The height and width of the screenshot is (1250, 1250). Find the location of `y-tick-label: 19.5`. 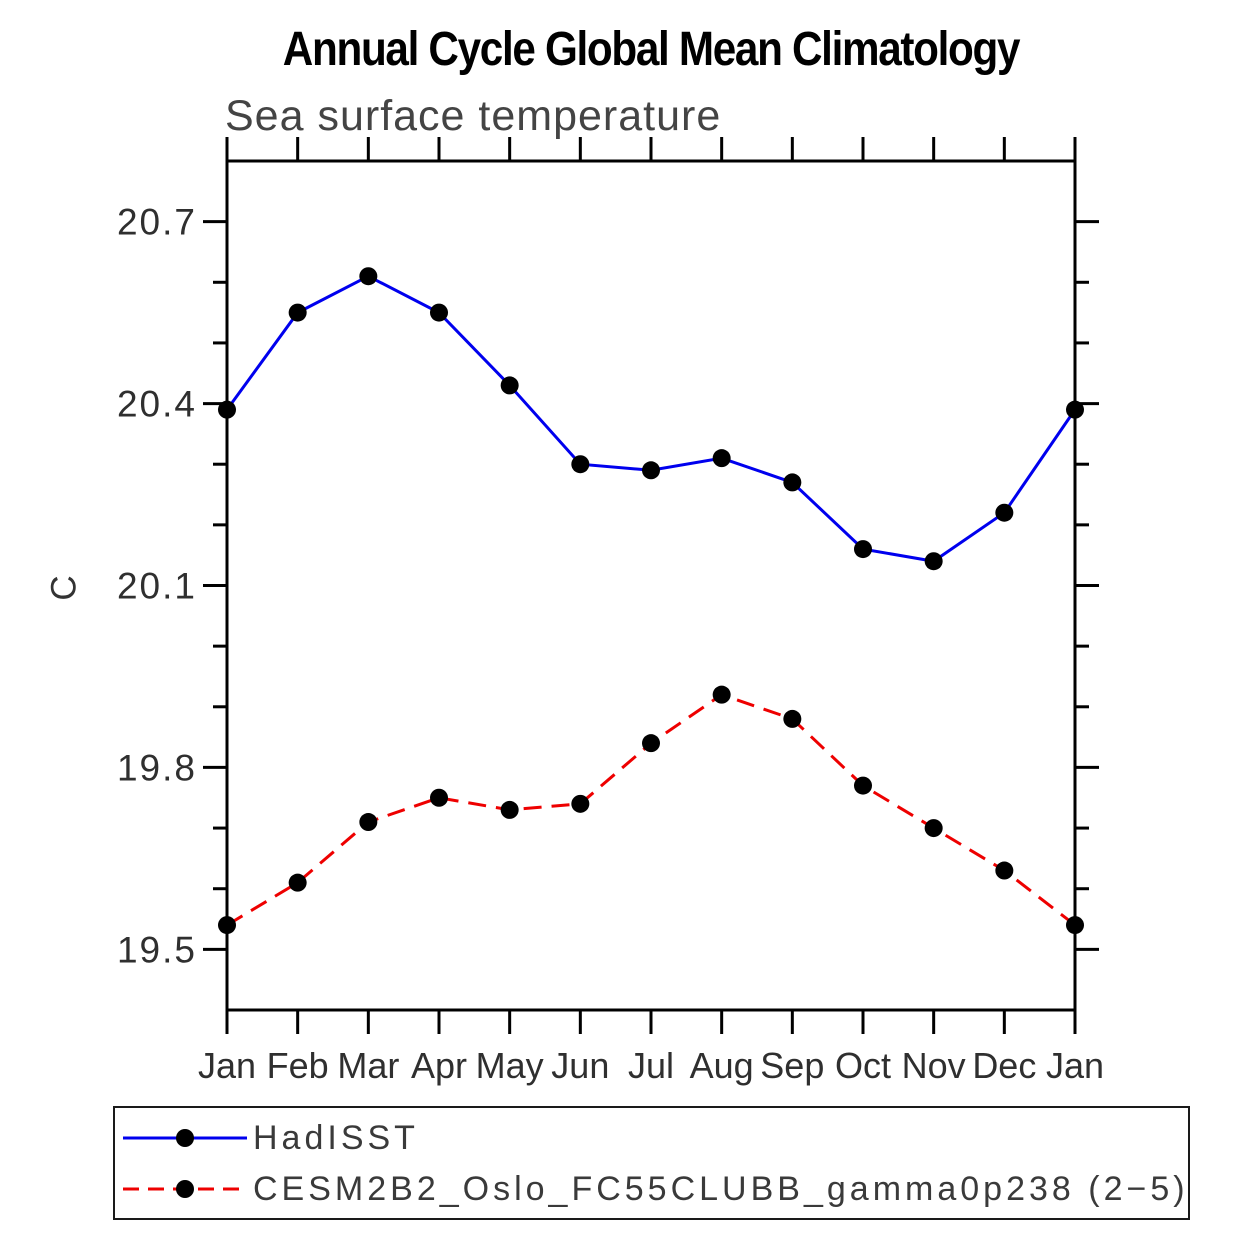

y-tick-label: 19.5 is located at coordinates (157, 949).